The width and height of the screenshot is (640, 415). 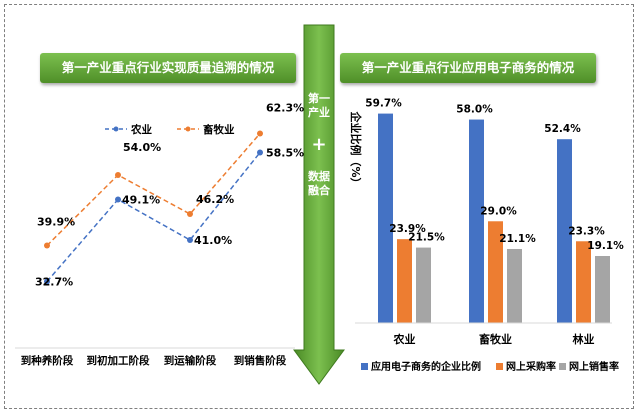 I want to click on data-label-s1-1: 32.7%, so click(x=54, y=282).